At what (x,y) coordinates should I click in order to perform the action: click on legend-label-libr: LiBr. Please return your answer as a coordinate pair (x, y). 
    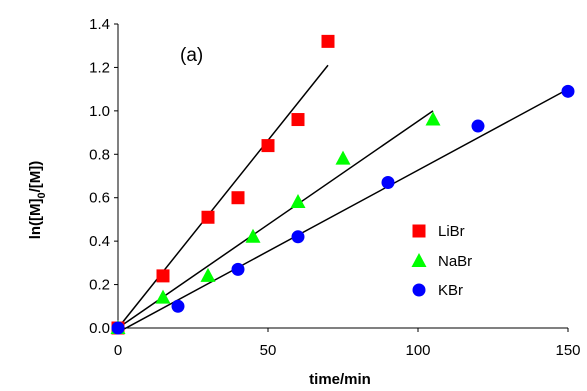
    Looking at the image, I should click on (451, 231).